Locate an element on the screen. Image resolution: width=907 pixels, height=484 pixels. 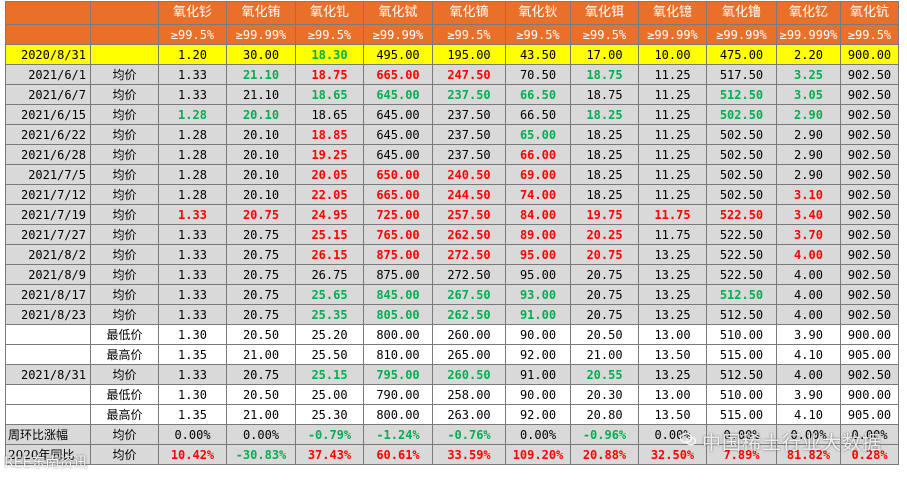
price-cell: 2.20 is located at coordinates (808, 54).